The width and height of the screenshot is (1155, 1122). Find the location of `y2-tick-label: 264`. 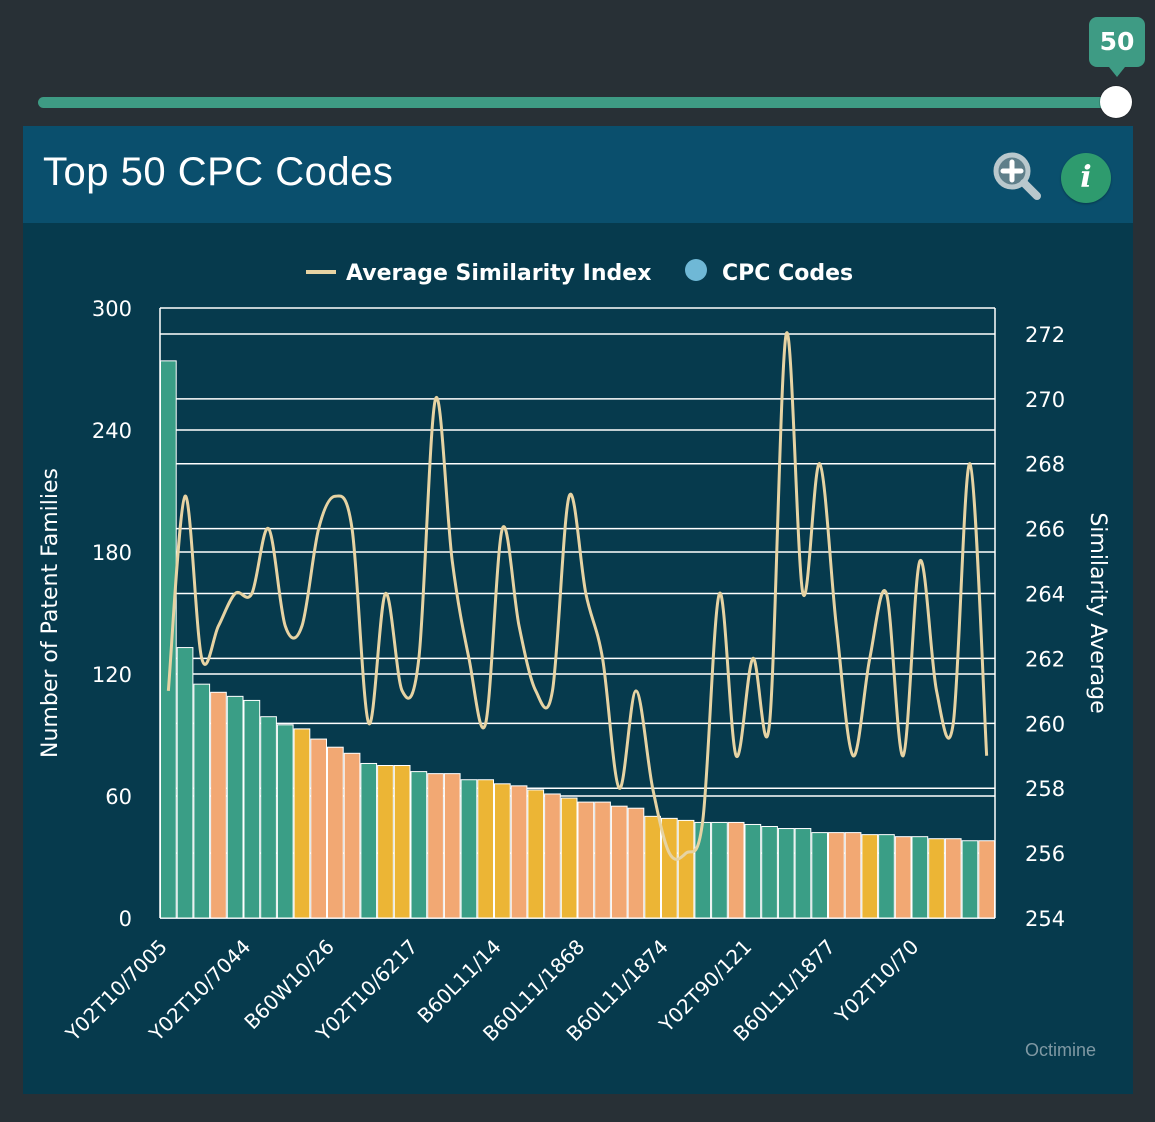

y2-tick-label: 264 is located at coordinates (1045, 595).